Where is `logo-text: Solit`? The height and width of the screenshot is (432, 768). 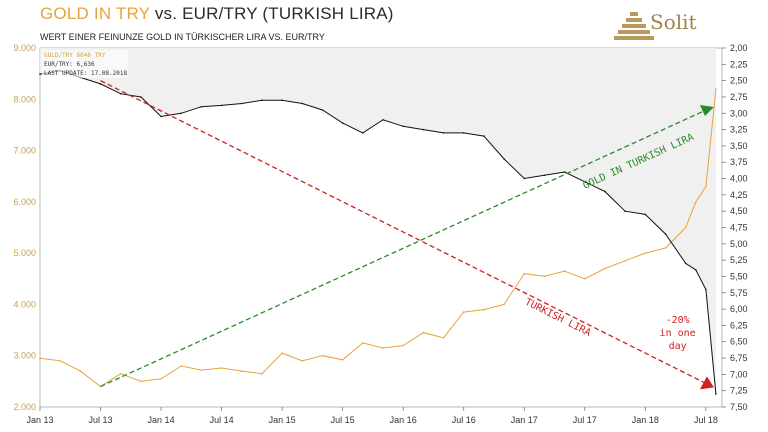 logo-text: Solit is located at coordinates (673, 22).